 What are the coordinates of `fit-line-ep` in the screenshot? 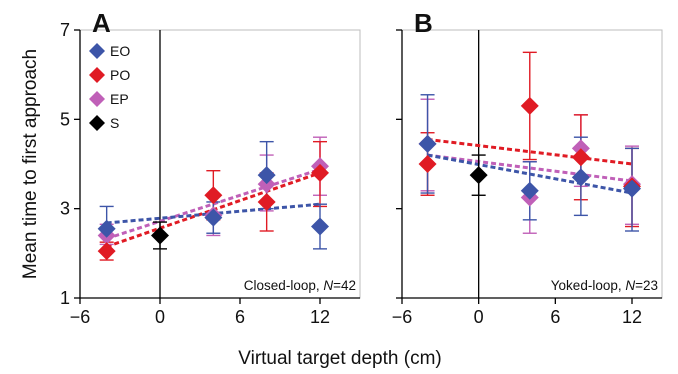 It's located at (530, 168).